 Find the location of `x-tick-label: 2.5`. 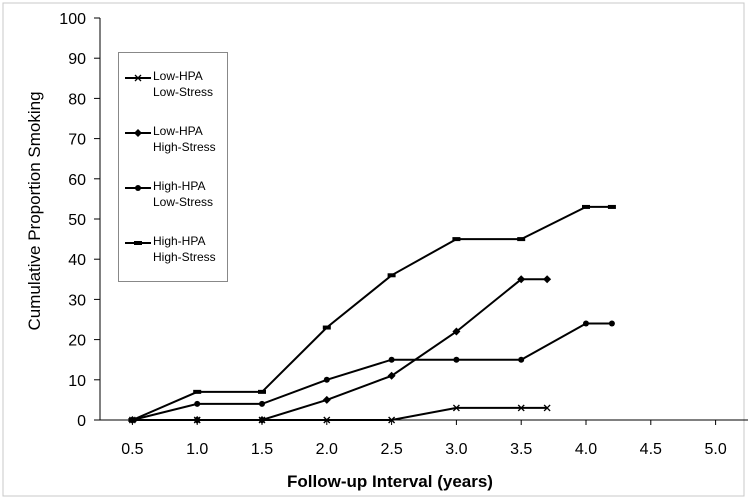

x-tick-label: 2.5 is located at coordinates (391, 449).